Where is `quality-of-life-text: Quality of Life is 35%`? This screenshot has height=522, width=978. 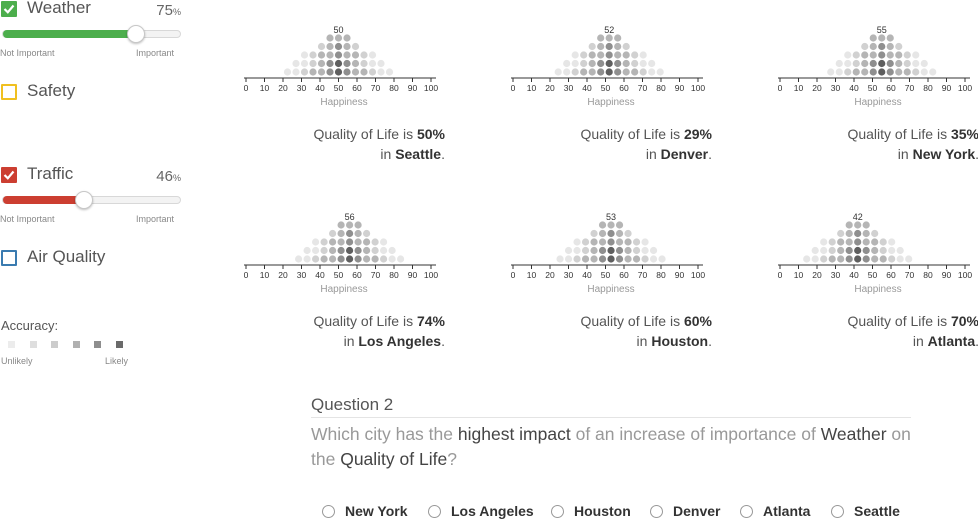
quality-of-life-text: Quality of Life is 35% is located at coordinates (912, 134).